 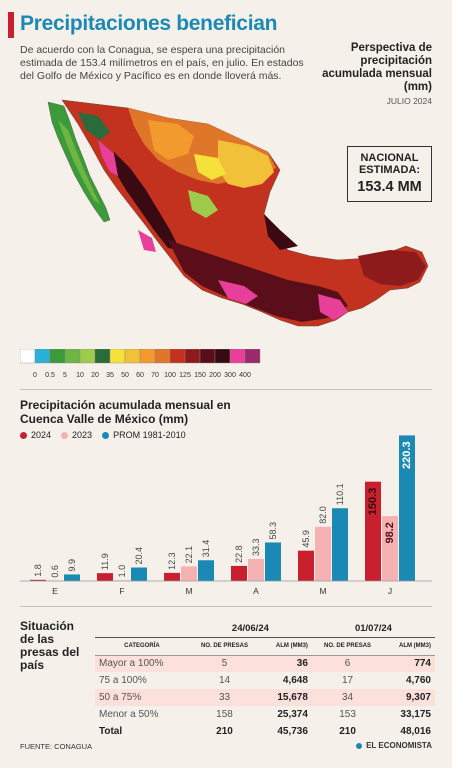 What do you see at coordinates (139, 556) in the screenshot?
I see `bar-value-label: 20.4` at bounding box center [139, 556].